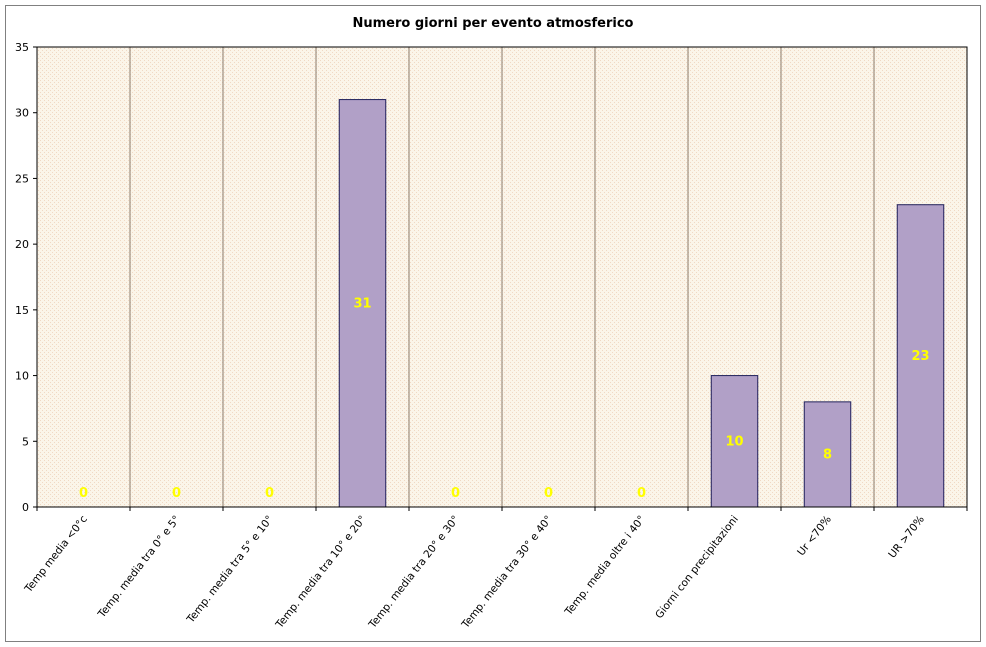 This screenshot has width=986, height=647. What do you see at coordinates (414, 572) in the screenshot?
I see `x-tick-label: Temp. media tra 20° e 30°` at bounding box center [414, 572].